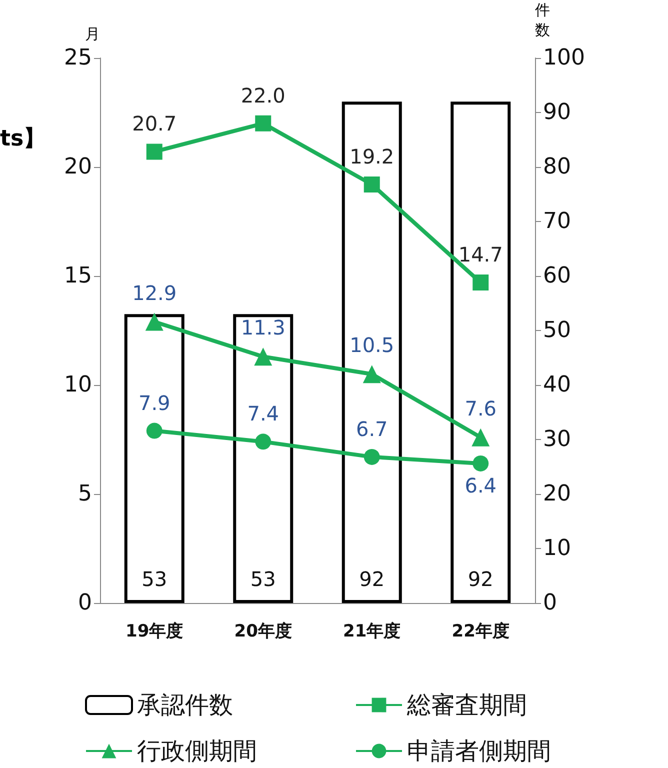  Describe the element at coordinates (85, 494) in the screenshot. I see `y-tick-label: 5` at that location.